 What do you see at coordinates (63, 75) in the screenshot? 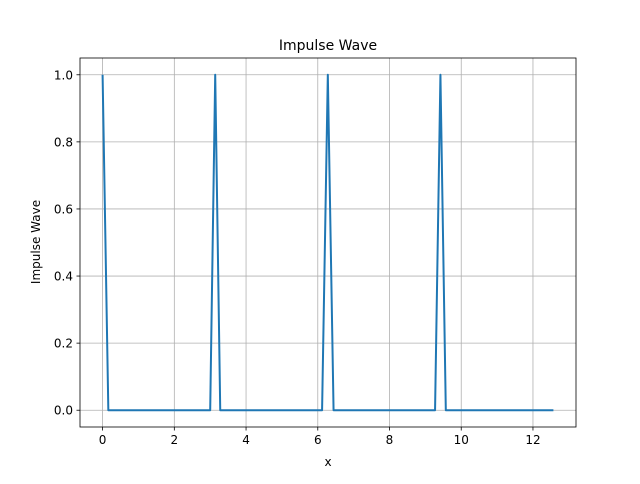
I see `y-tick-label: 1.0` at bounding box center [63, 75].